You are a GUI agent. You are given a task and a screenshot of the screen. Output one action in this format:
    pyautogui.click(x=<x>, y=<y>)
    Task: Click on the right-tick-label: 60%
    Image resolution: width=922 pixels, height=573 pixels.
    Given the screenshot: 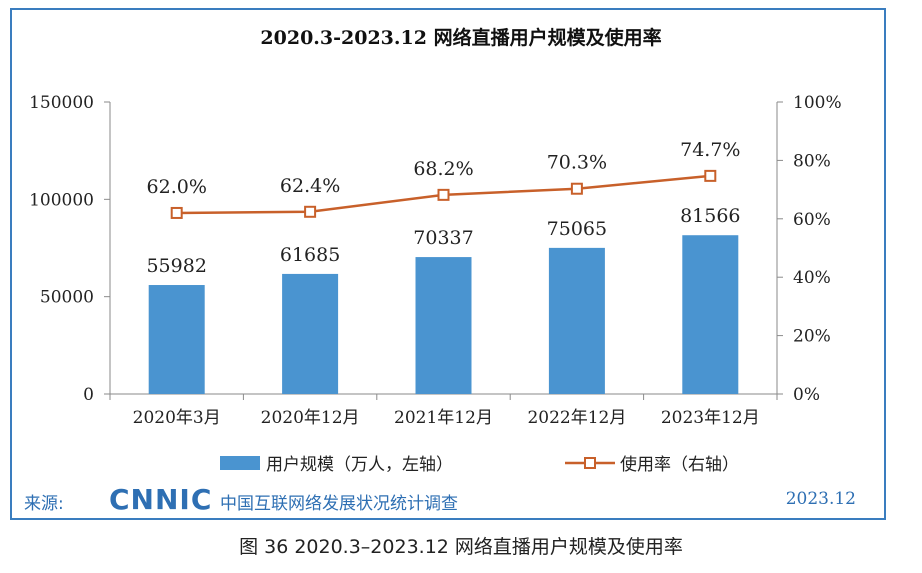 What is the action you would take?
    pyautogui.click(x=812, y=220)
    